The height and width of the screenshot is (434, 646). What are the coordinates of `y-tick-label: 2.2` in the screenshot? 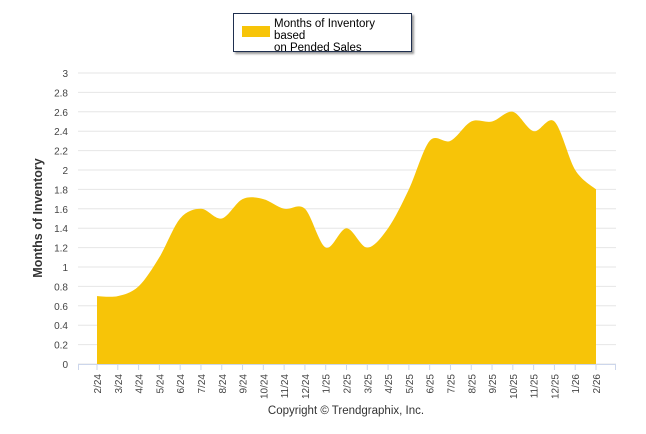 It's located at (61, 152).